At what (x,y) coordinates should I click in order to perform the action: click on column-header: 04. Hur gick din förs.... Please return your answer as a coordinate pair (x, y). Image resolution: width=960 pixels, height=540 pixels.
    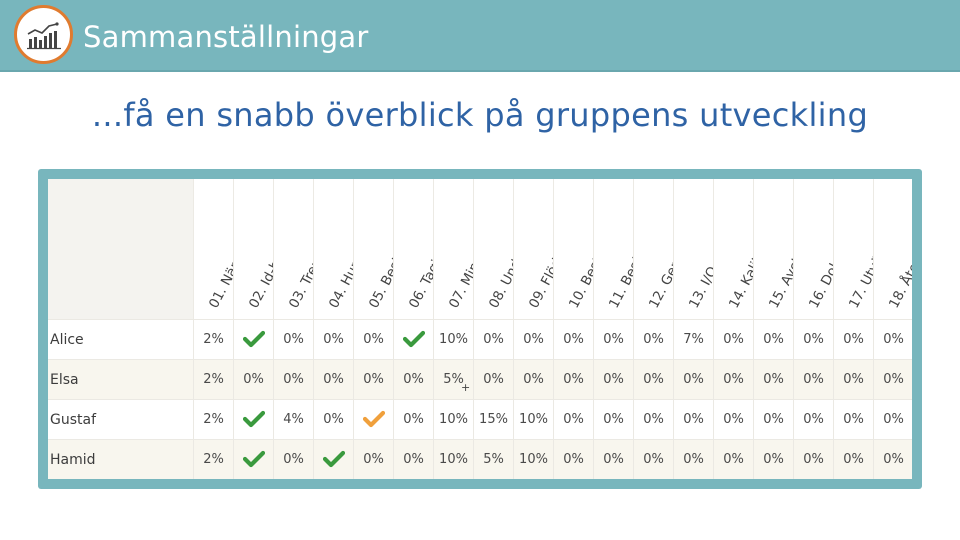
    Looking at the image, I should click on (361, 249).